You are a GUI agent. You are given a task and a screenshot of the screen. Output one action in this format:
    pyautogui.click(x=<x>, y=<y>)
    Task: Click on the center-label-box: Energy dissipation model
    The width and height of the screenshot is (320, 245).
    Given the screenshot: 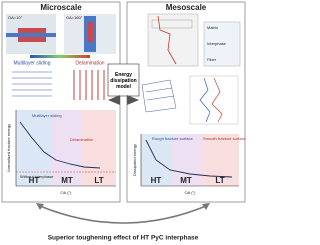 What is the action you would take?
    pyautogui.click(x=123, y=81)
    